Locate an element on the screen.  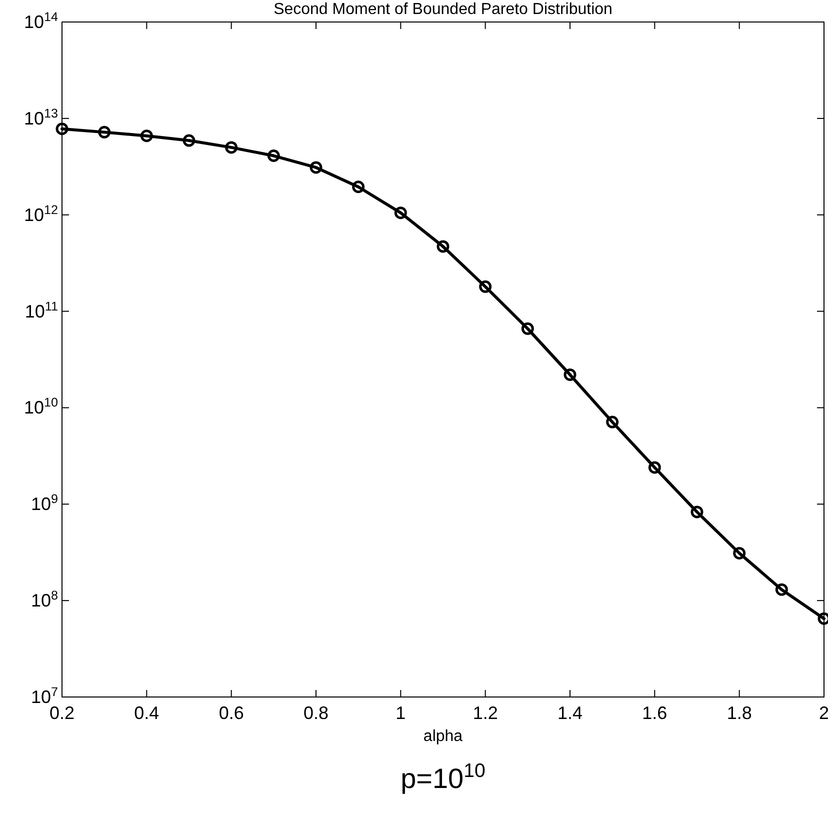
y-tick-label: 10$^{14}$ is located at coordinates (41, 21).